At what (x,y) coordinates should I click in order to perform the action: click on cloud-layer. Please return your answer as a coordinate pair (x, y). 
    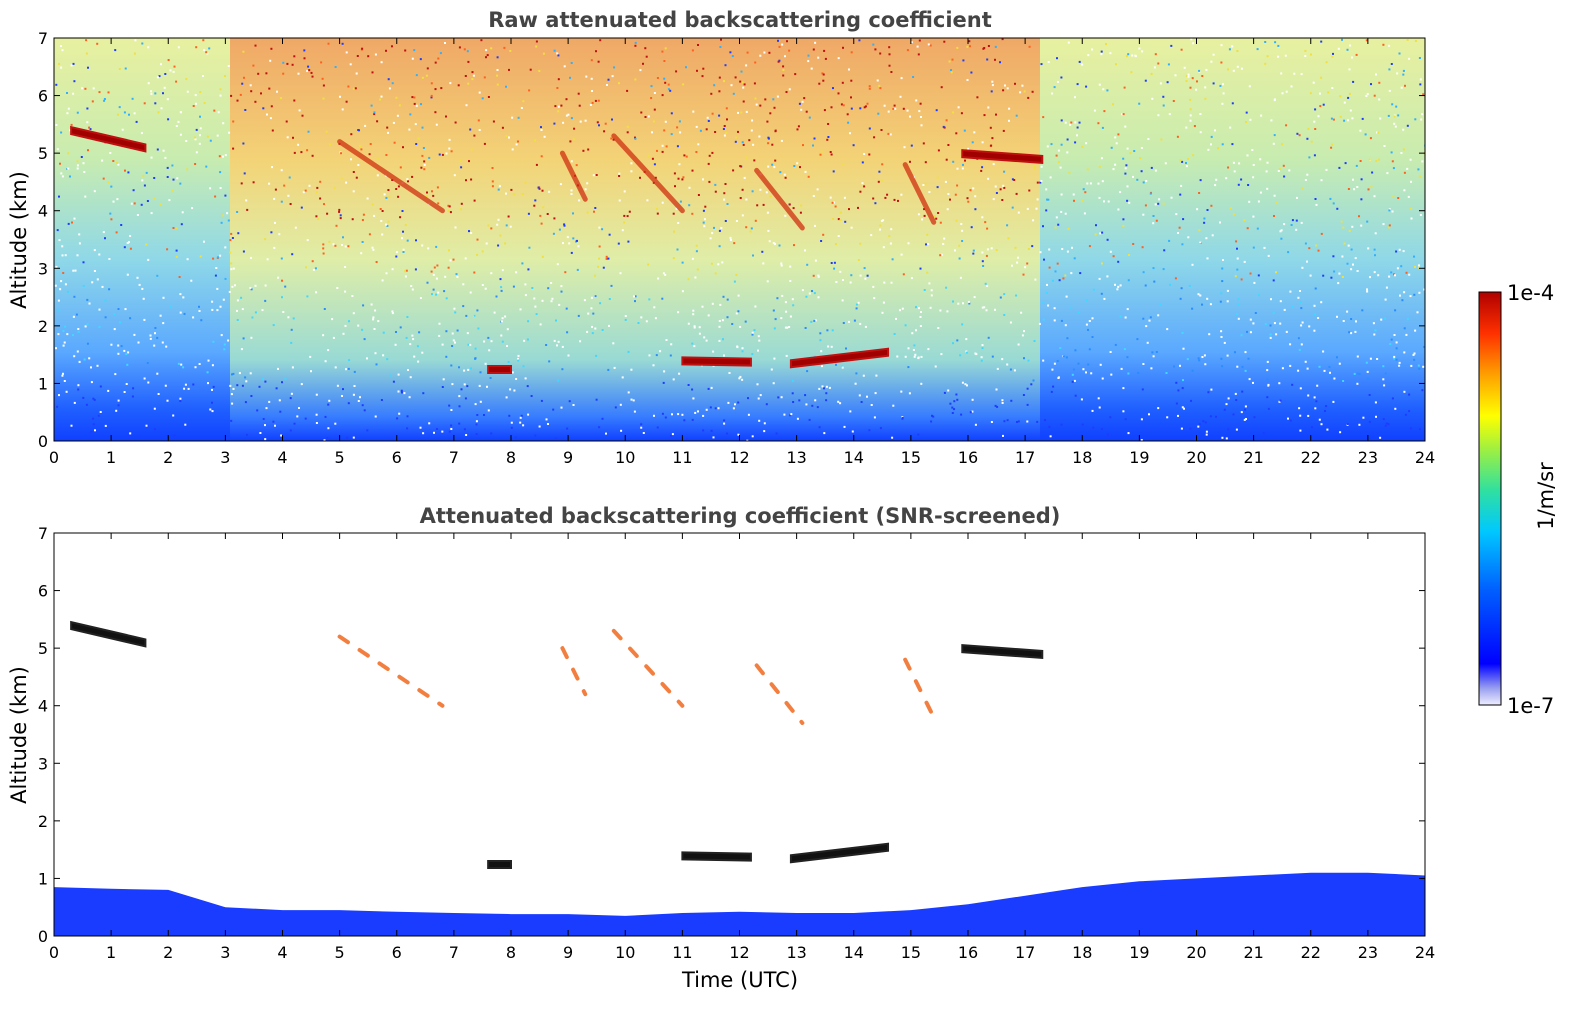
    Looking at the image, I should click on (108, 139).